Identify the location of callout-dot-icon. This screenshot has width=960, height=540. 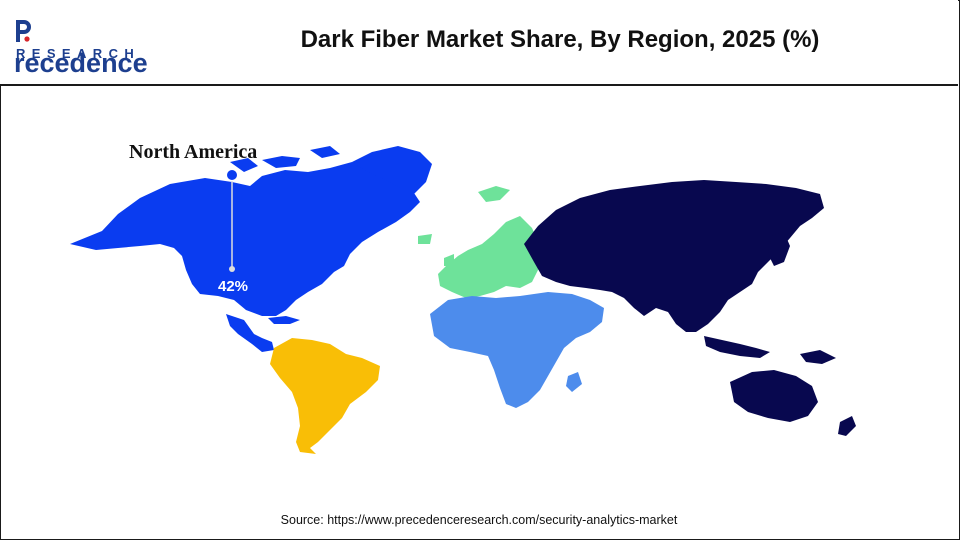
(232, 175).